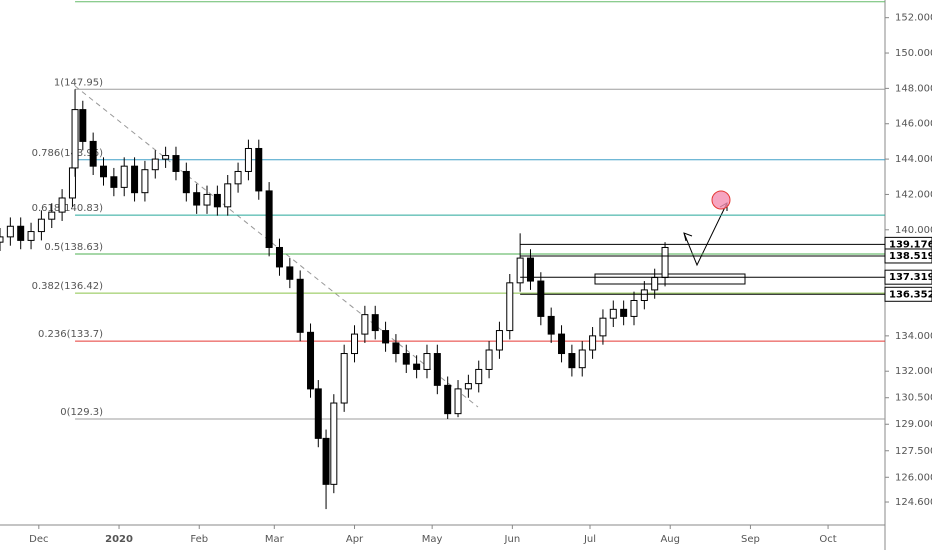  What do you see at coordinates (913, 424) in the screenshot?
I see `y-tick-label: 129.000` at bounding box center [913, 424].